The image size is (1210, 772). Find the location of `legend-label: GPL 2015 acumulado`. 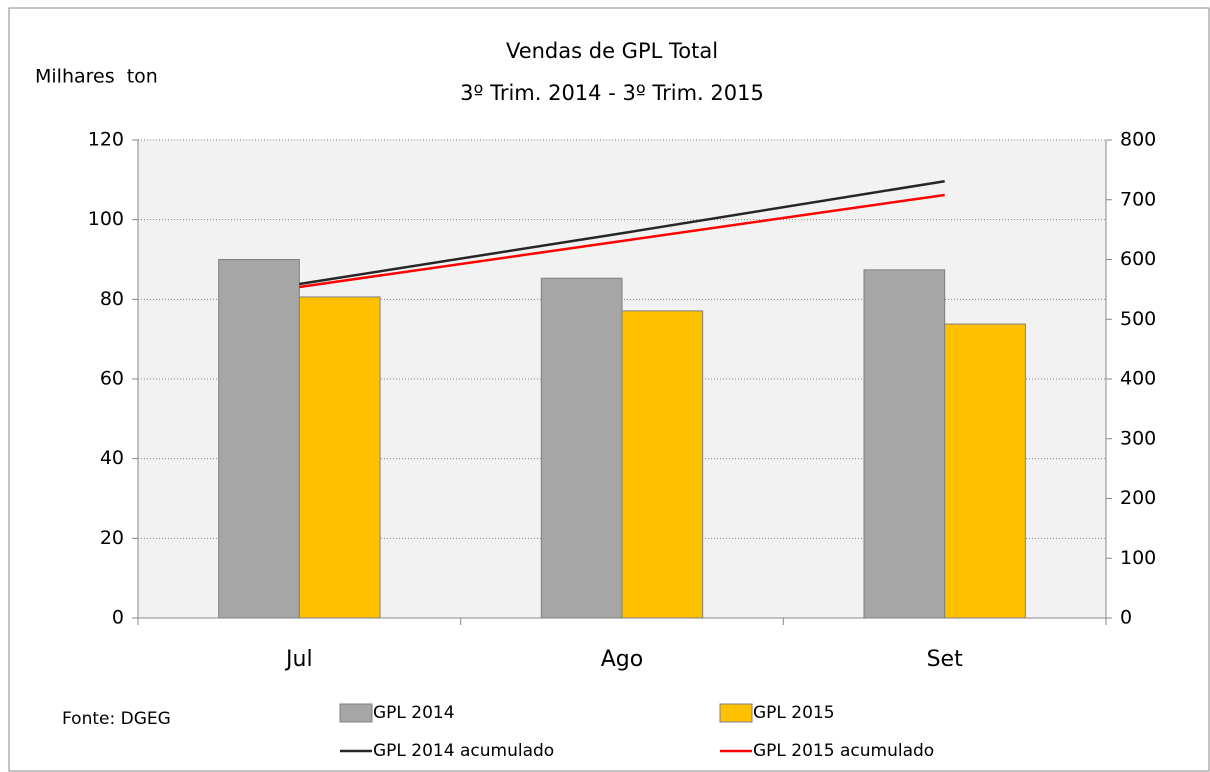

legend-label: GPL 2015 acumulado is located at coordinates (843, 751).